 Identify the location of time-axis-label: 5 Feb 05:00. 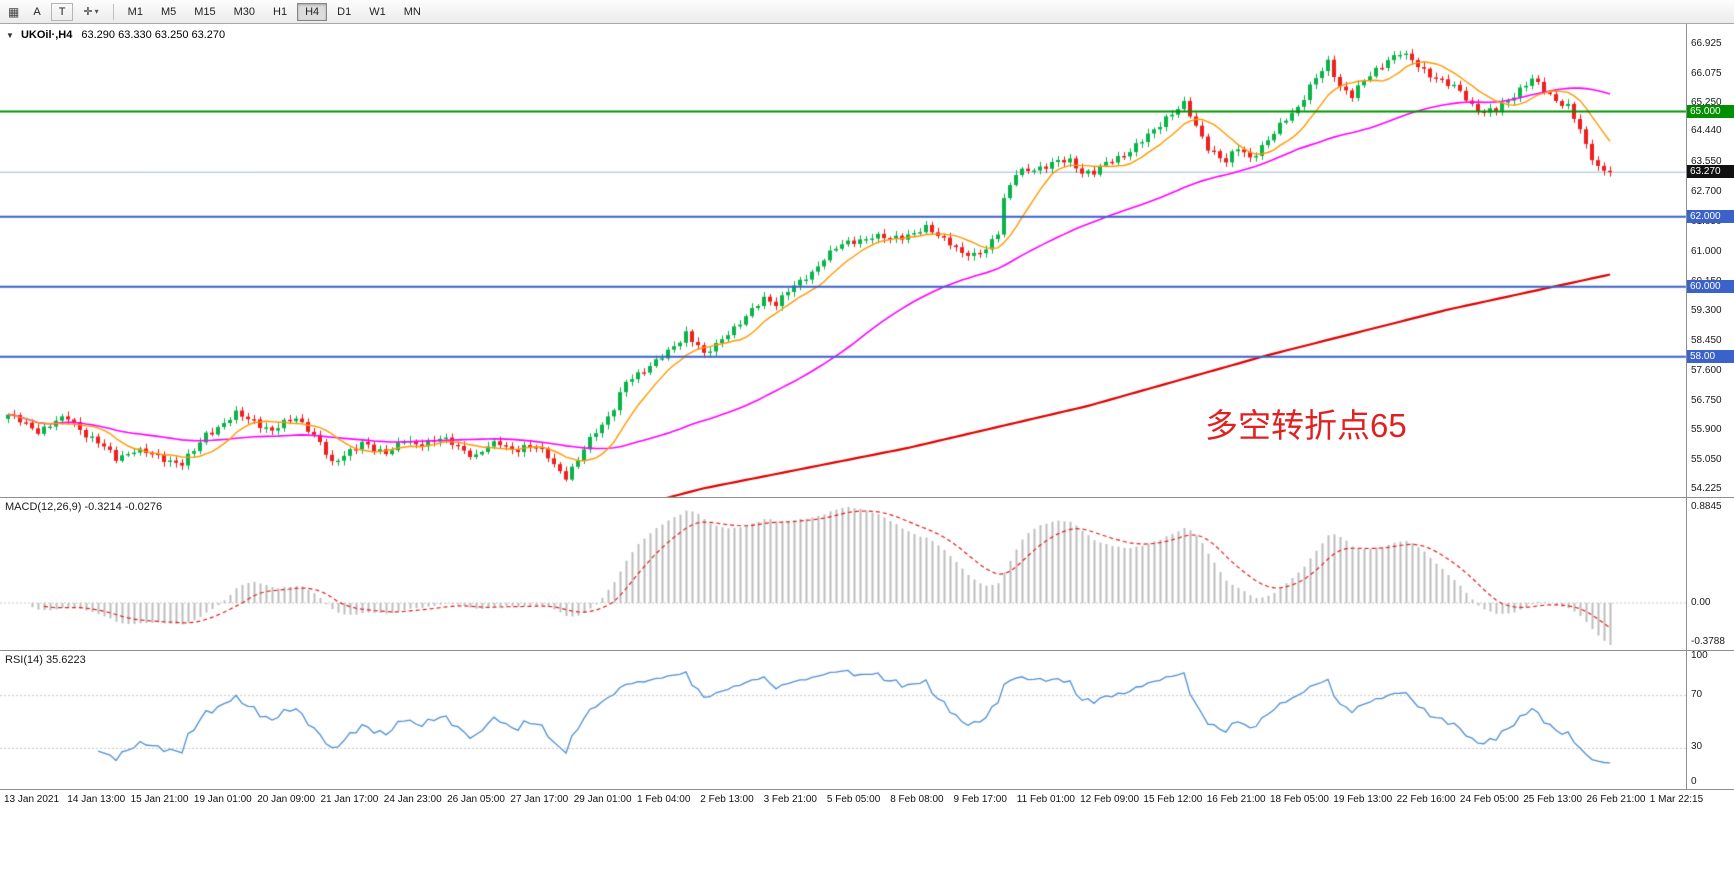
(853, 799).